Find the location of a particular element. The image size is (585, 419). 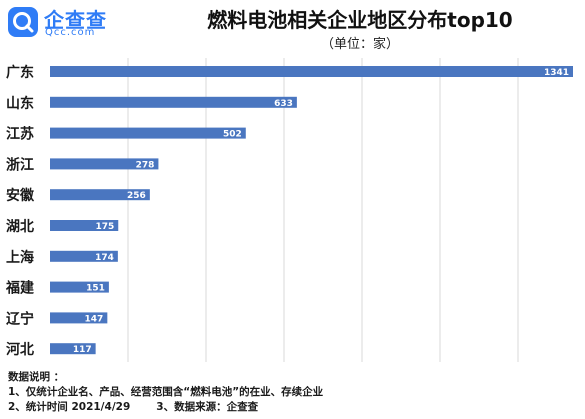

logo-text-en: Qcc.com is located at coordinates (70, 32).